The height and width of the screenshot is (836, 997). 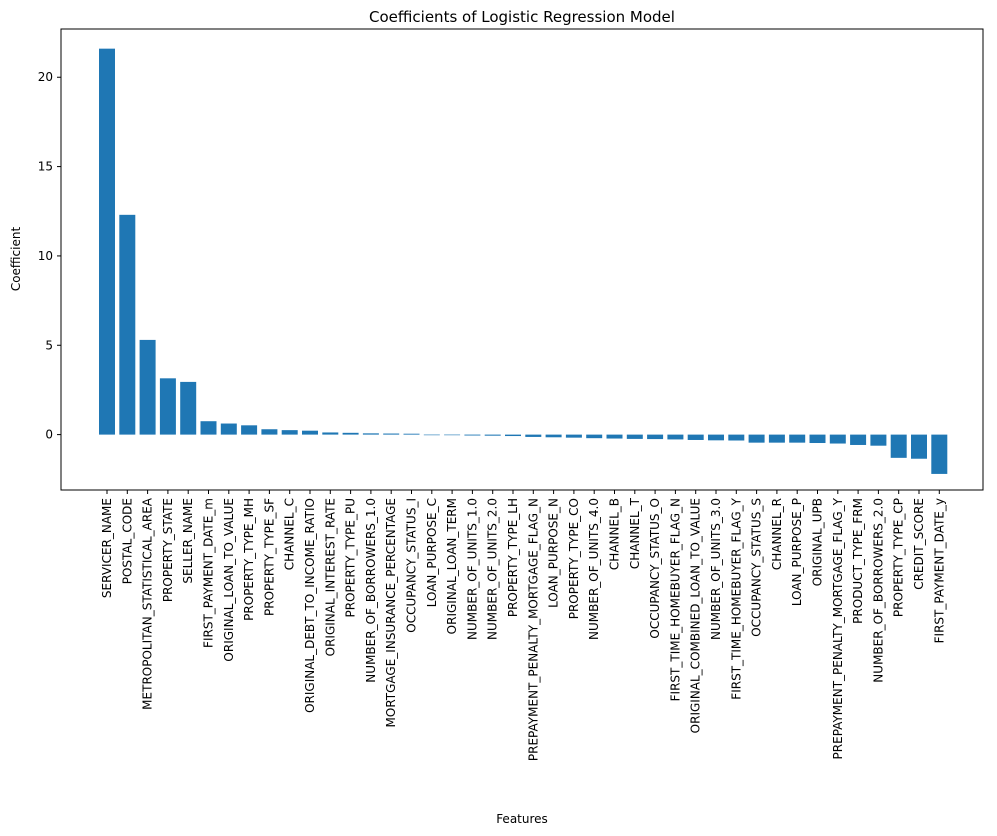 What do you see at coordinates (522, 819) in the screenshot?
I see `x-axis-label: Features` at bounding box center [522, 819].